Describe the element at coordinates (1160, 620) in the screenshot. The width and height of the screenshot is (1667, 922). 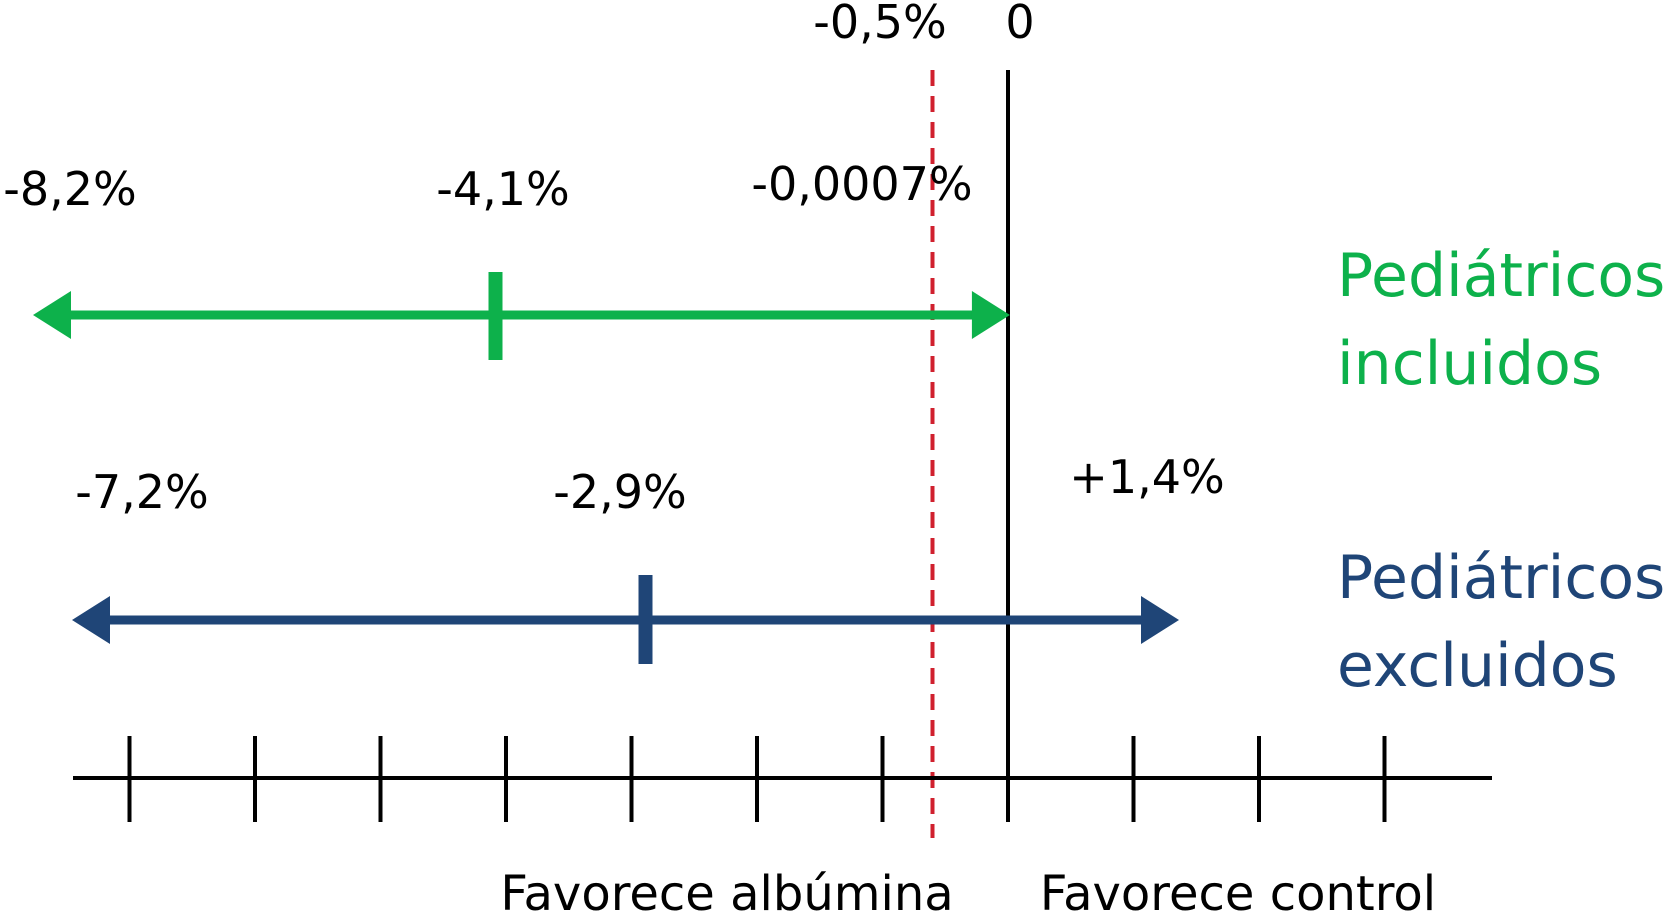
I see `excluded-arrow-right` at that location.